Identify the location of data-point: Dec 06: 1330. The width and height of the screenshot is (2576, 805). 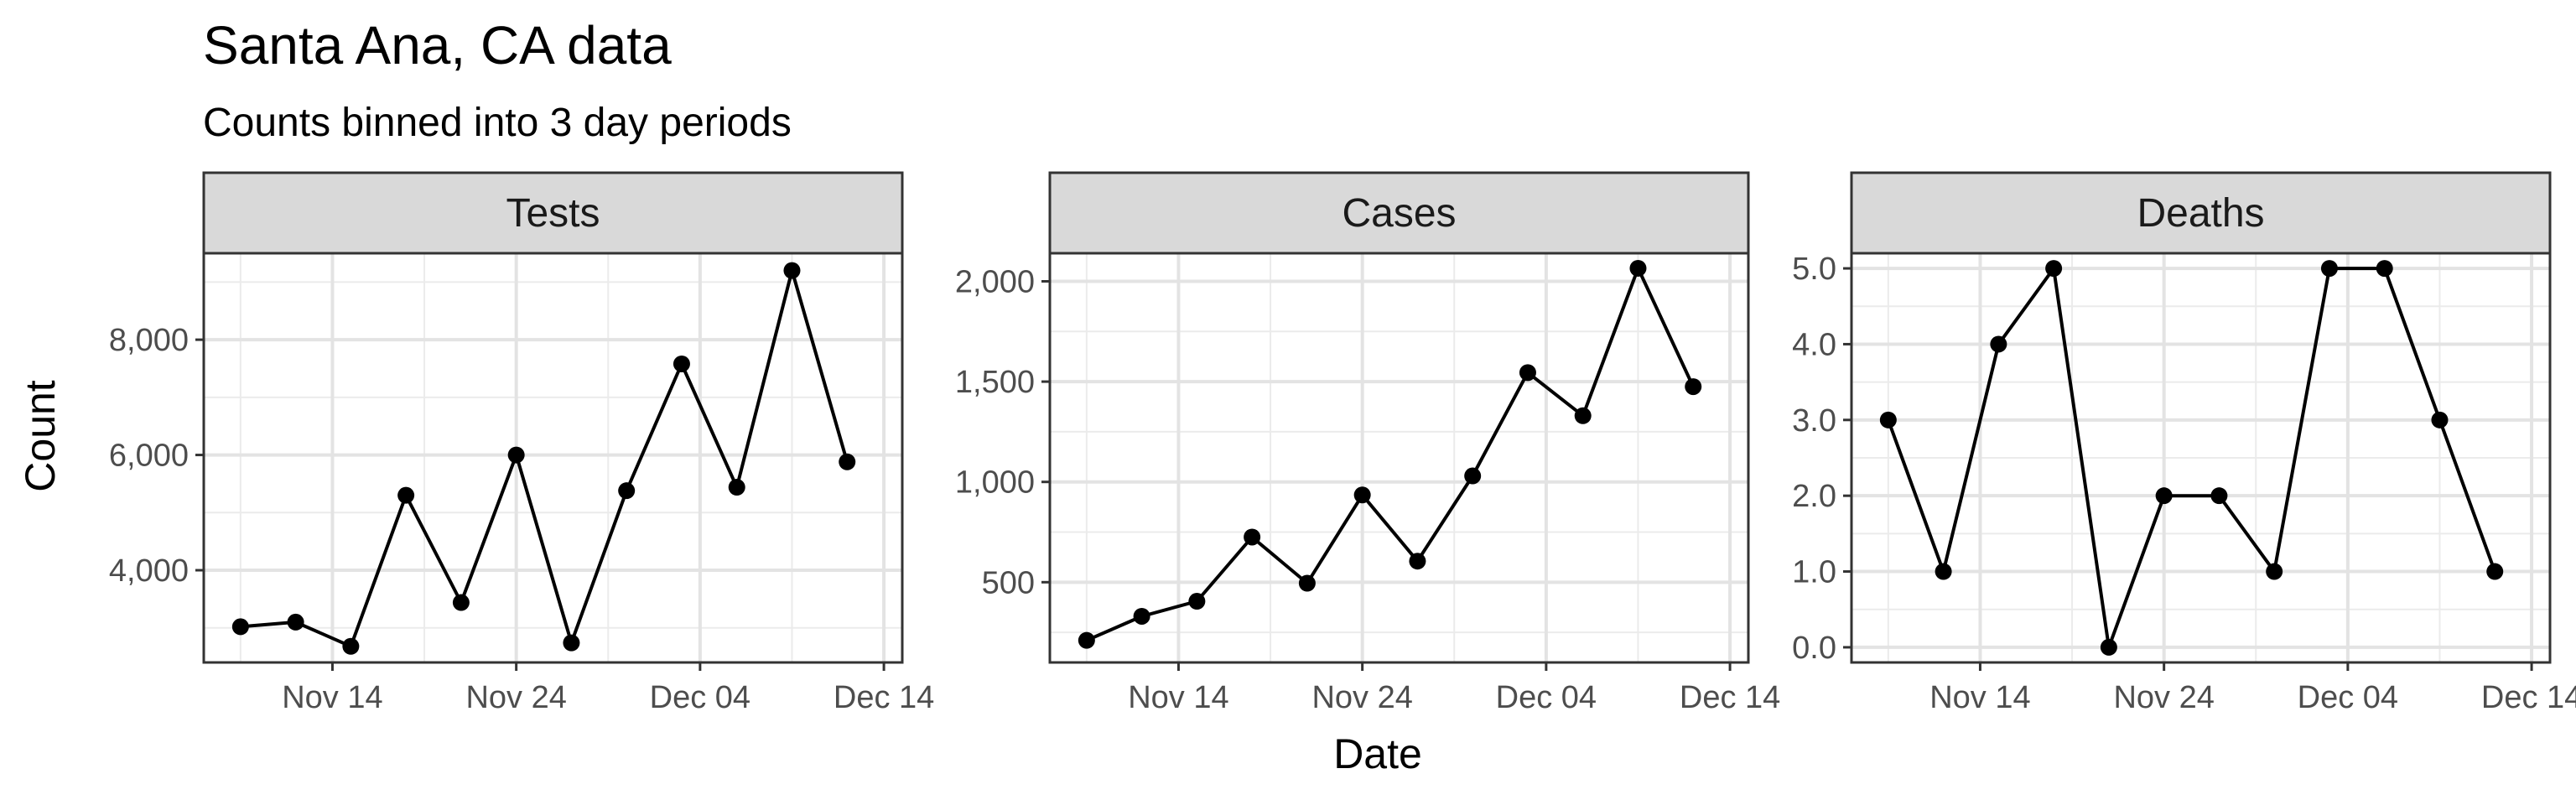
(1583, 415).